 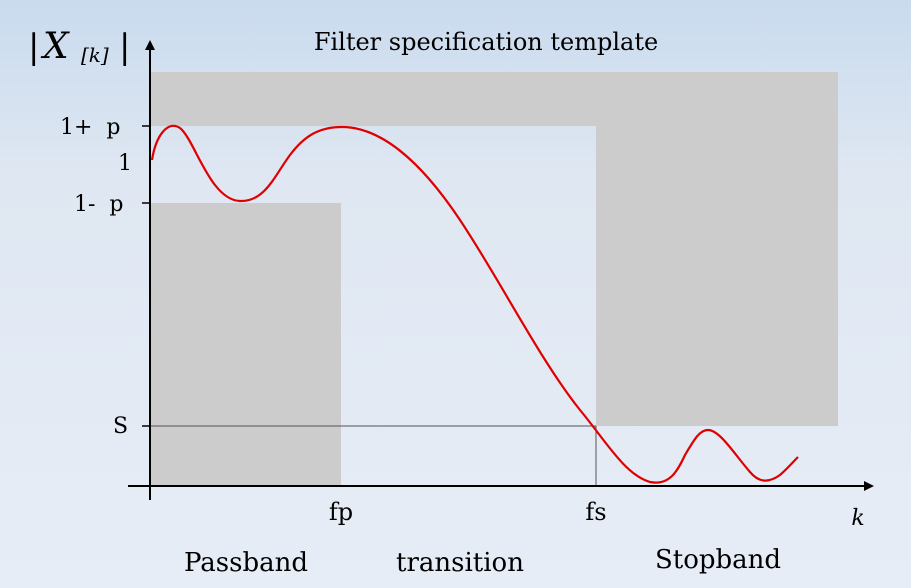 What do you see at coordinates (341, 512) in the screenshot?
I see `fp-label: fp` at bounding box center [341, 512].